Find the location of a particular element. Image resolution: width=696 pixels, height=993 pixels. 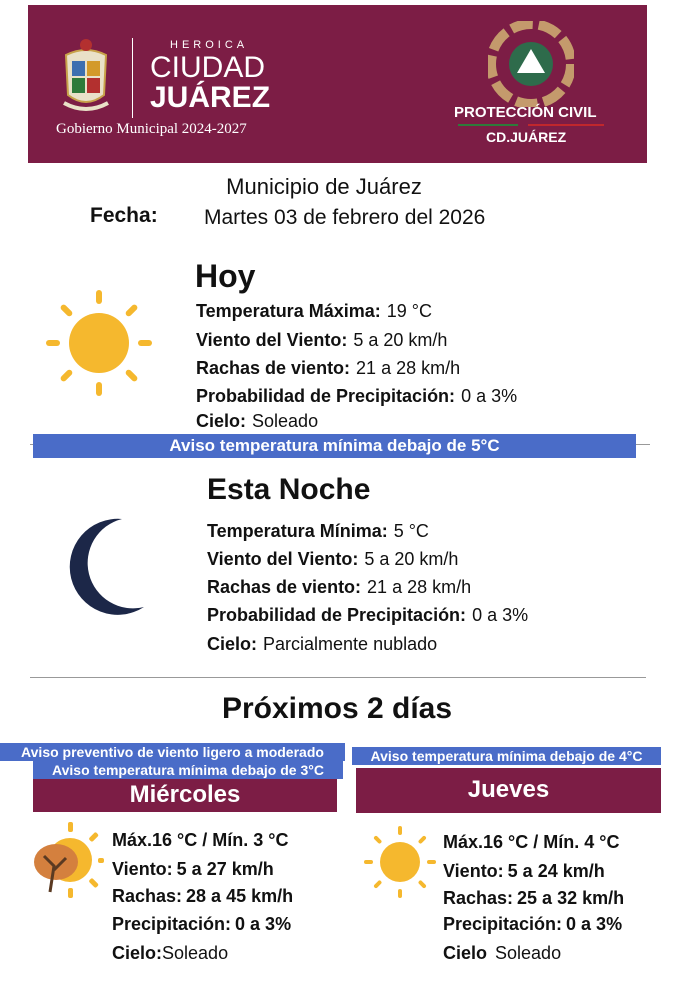

city-prefix: HEROICA is located at coordinates (209, 45).